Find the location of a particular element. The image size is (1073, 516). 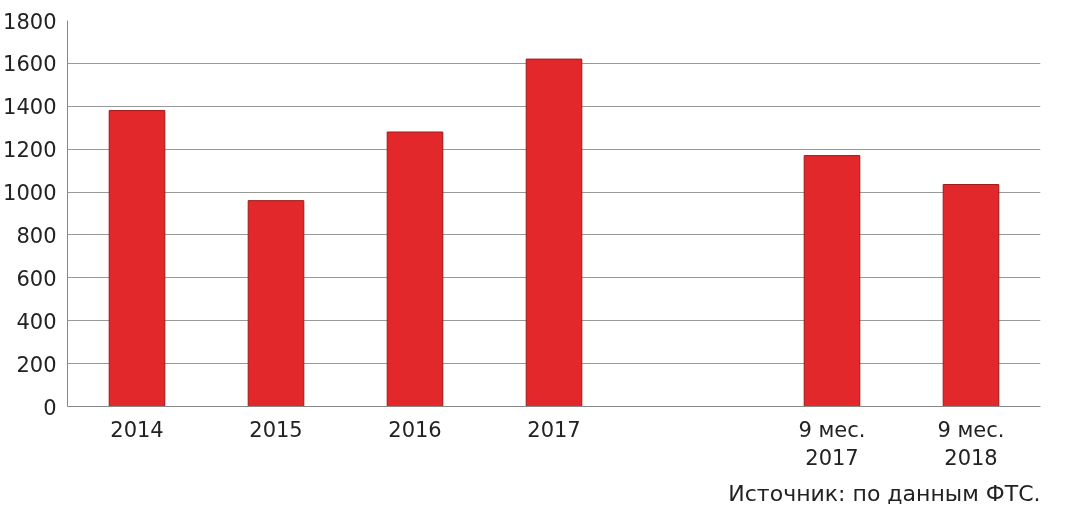

x-tick-label: 2015 is located at coordinates (276, 429).